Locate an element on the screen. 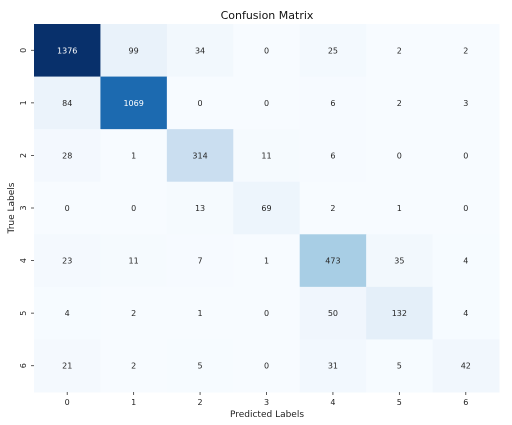 The width and height of the screenshot is (512, 425). cell-value-4-4: 473 is located at coordinates (332, 261).